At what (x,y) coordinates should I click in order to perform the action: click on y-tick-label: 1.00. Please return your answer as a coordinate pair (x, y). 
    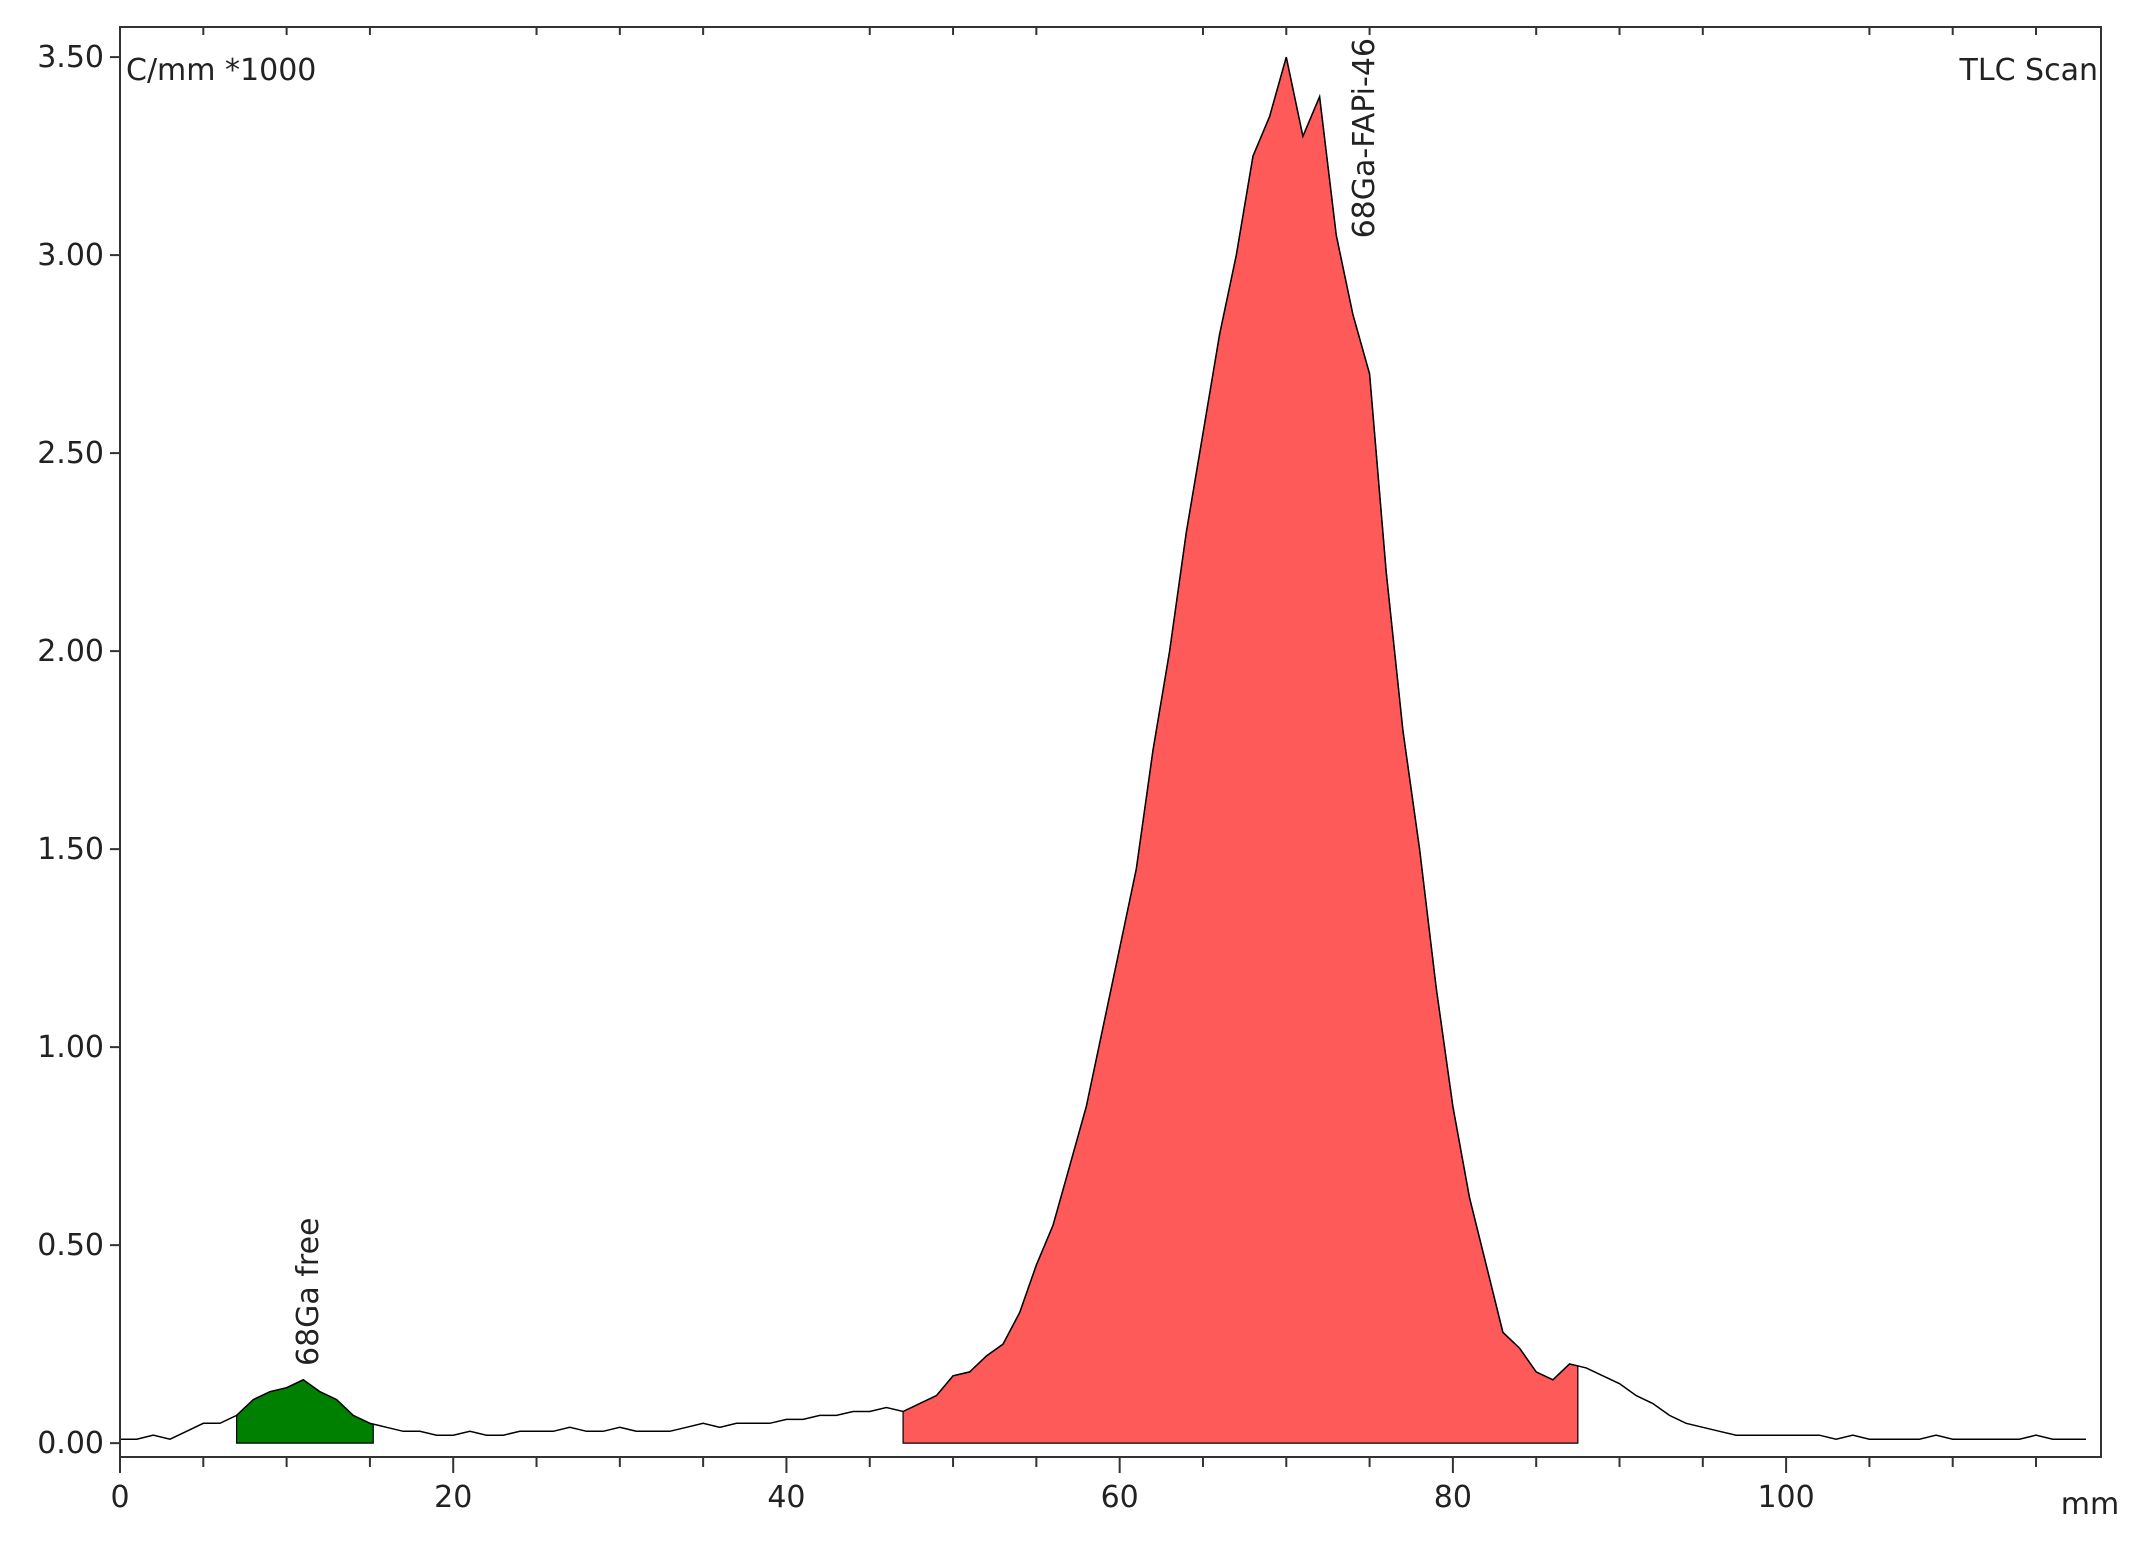
    Looking at the image, I should click on (70, 1047).